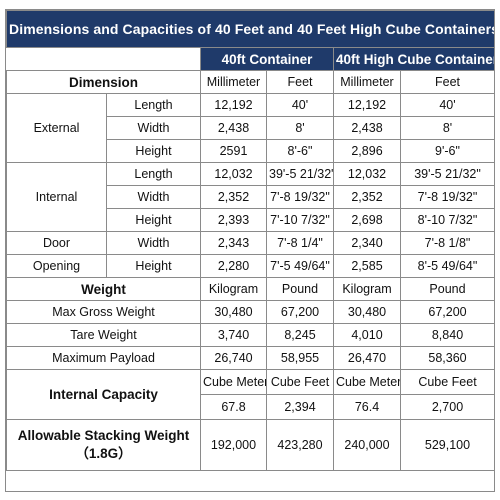 The width and height of the screenshot is (500, 500). Describe the element at coordinates (56, 197) in the screenshot. I see `internal-label: Internal` at that location.